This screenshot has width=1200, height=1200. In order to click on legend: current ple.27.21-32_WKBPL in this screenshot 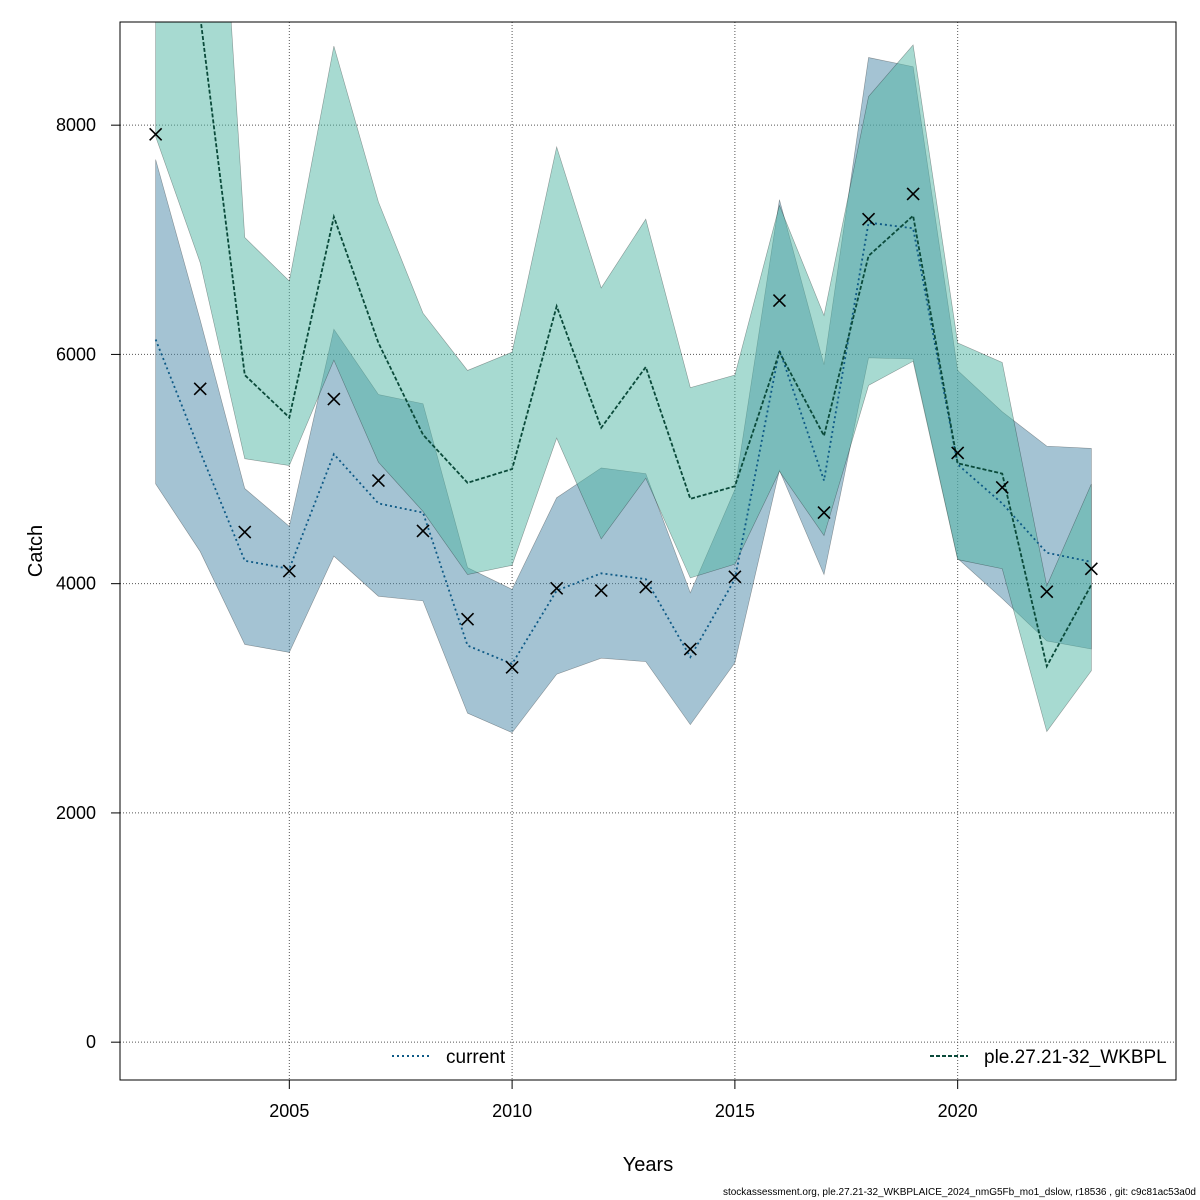, I will do `click(779, 1057)`.